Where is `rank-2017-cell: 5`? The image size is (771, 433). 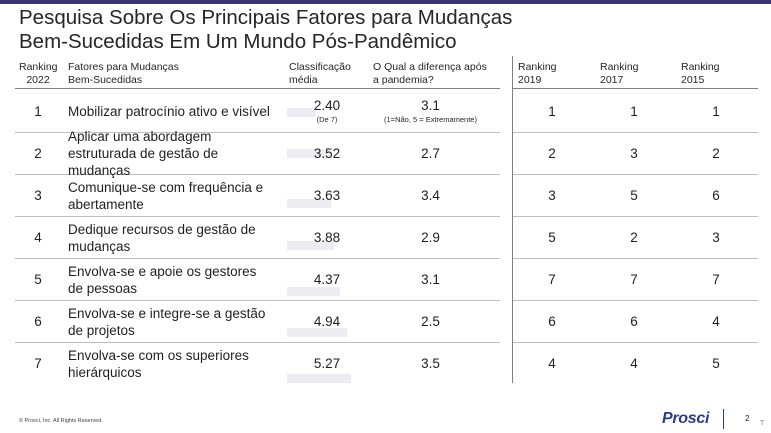
rank-2017-cell: 5 is located at coordinates (634, 195).